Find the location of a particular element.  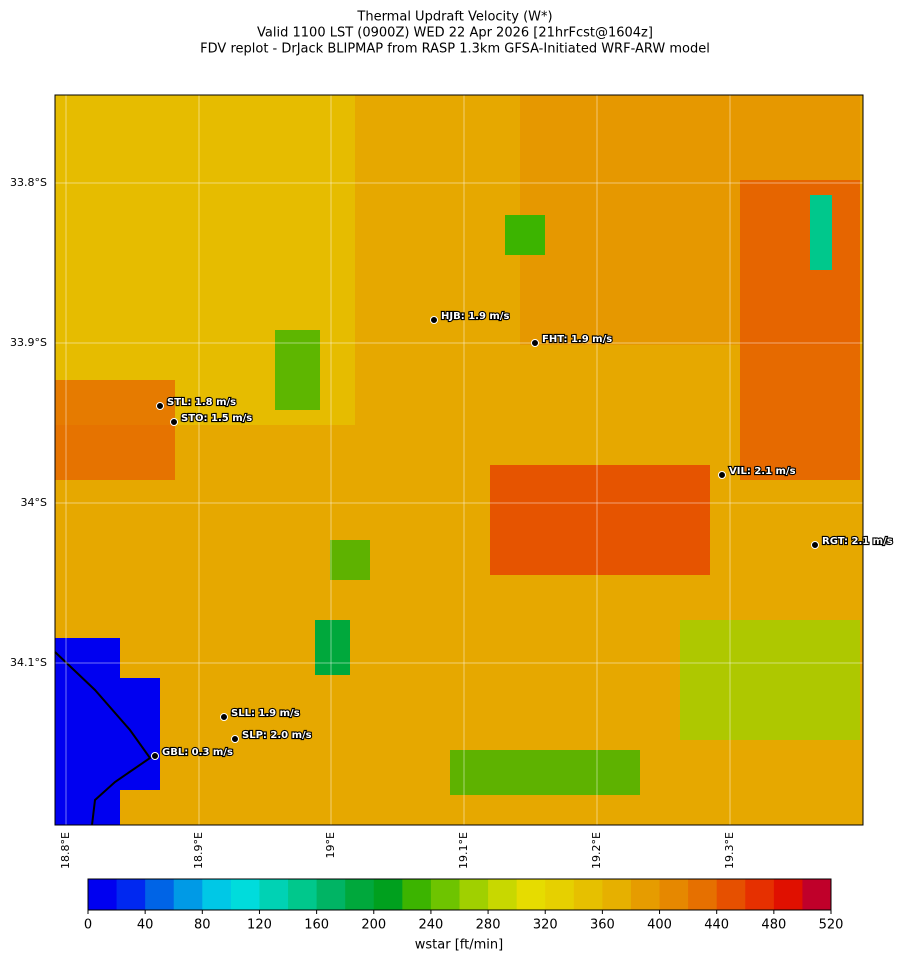

colorbar-tick-label: 0 is located at coordinates (88, 925).